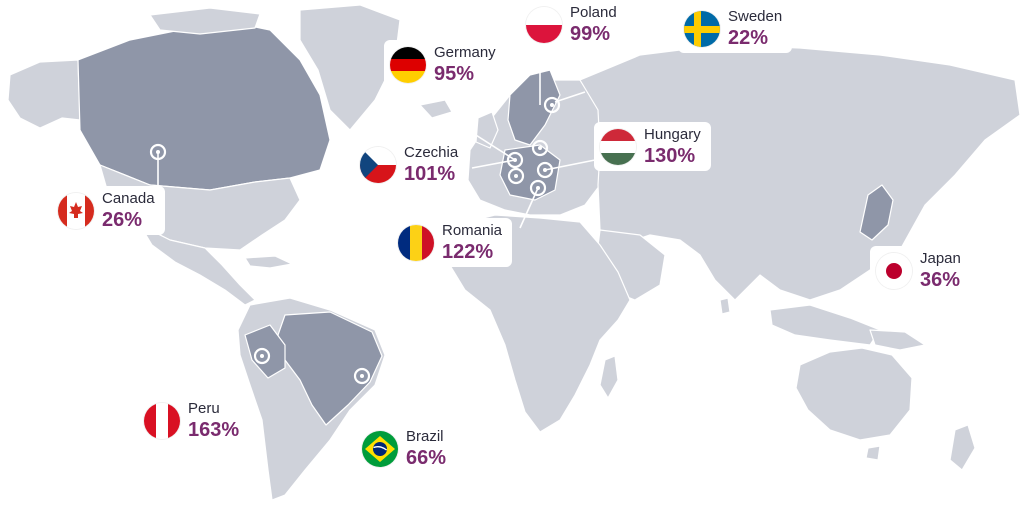  Describe the element at coordinates (534, 107) in the screenshot. I see `land-scandinavia` at that location.